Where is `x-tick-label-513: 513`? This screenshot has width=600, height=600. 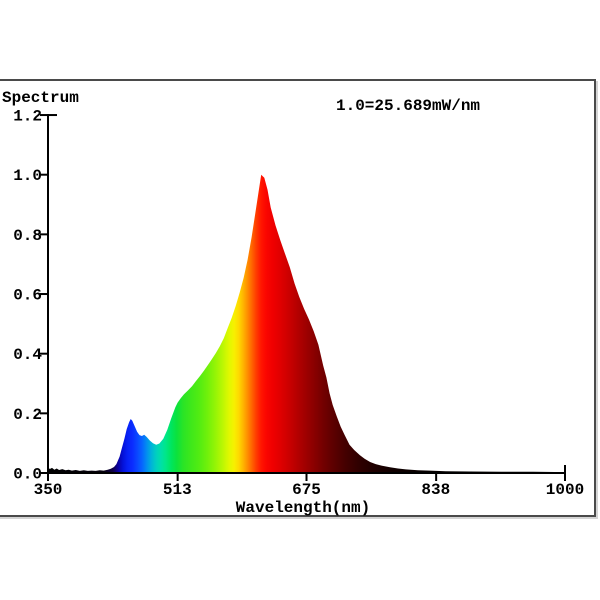 x-tick-label-513: 513 is located at coordinates (177, 490).